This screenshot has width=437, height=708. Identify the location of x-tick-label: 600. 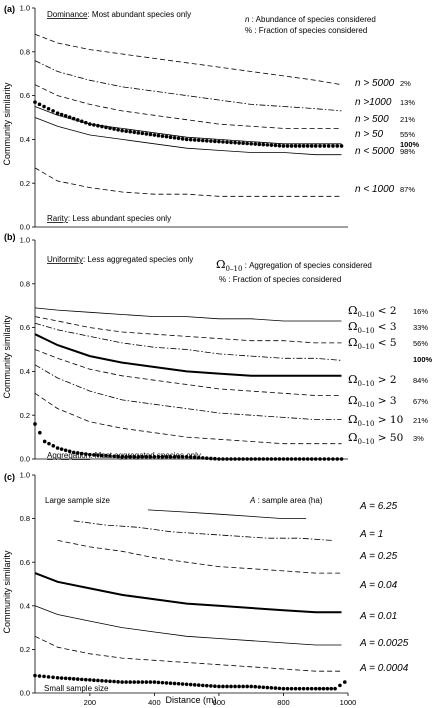
(219, 702).